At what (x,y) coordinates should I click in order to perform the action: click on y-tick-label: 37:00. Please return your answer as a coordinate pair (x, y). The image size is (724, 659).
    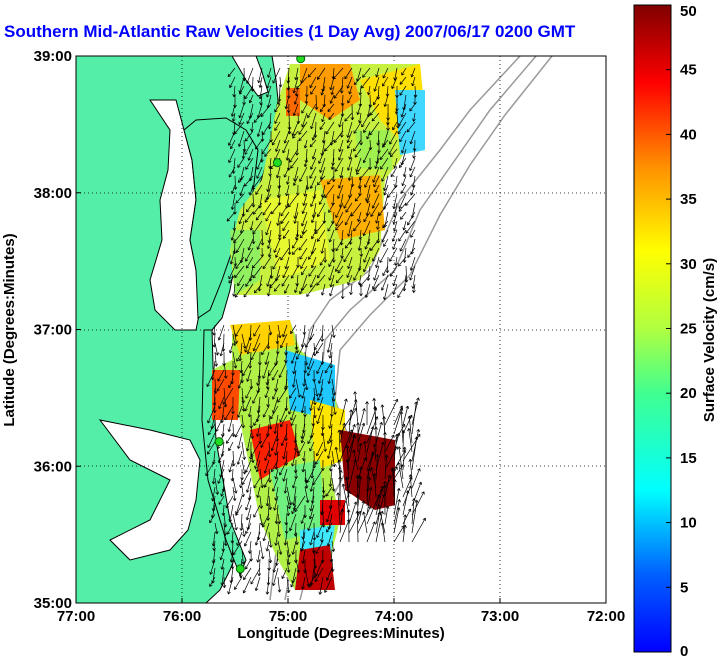
    Looking at the image, I should click on (53, 330).